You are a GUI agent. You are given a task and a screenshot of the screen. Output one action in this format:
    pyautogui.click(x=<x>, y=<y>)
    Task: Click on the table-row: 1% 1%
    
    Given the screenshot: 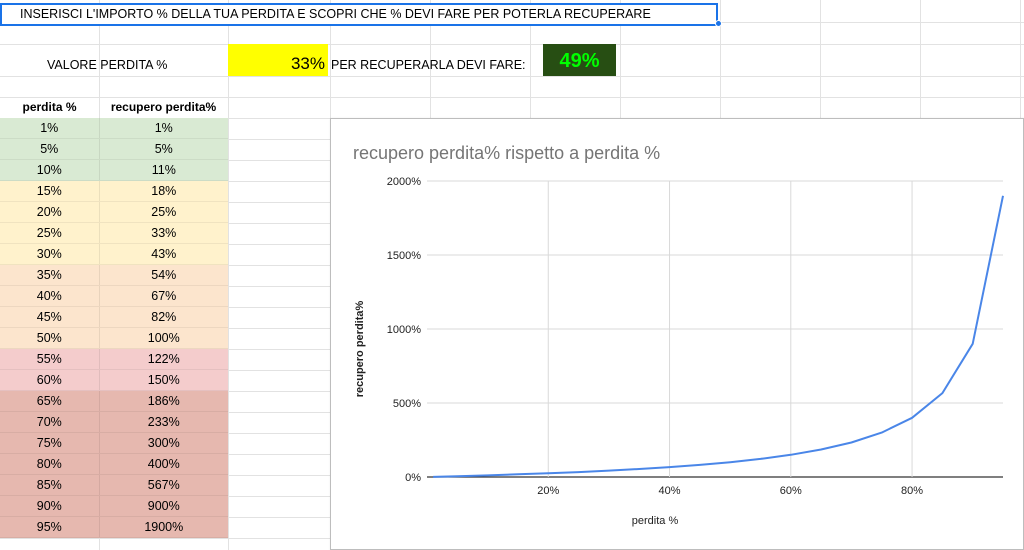 What is the action you would take?
    pyautogui.click(x=114, y=128)
    